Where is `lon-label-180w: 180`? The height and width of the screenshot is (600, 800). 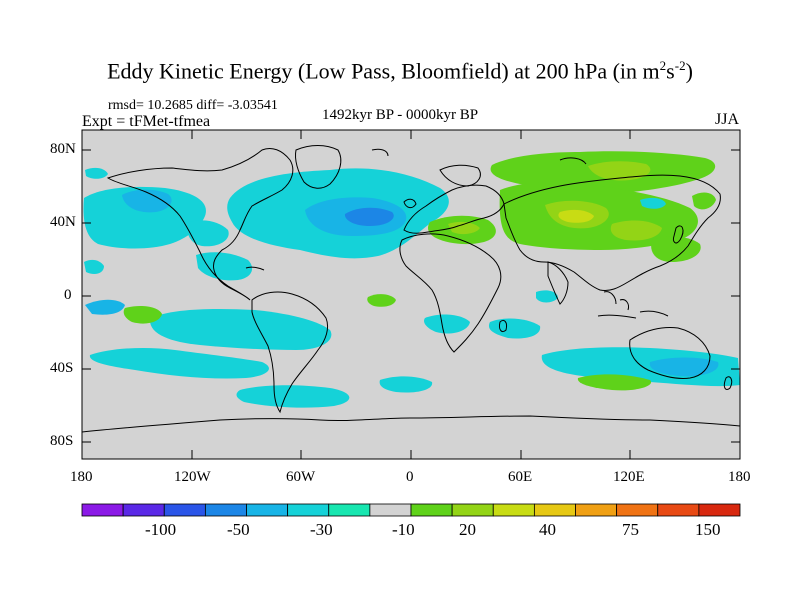 lon-label-180w: 180 is located at coordinates (81, 477).